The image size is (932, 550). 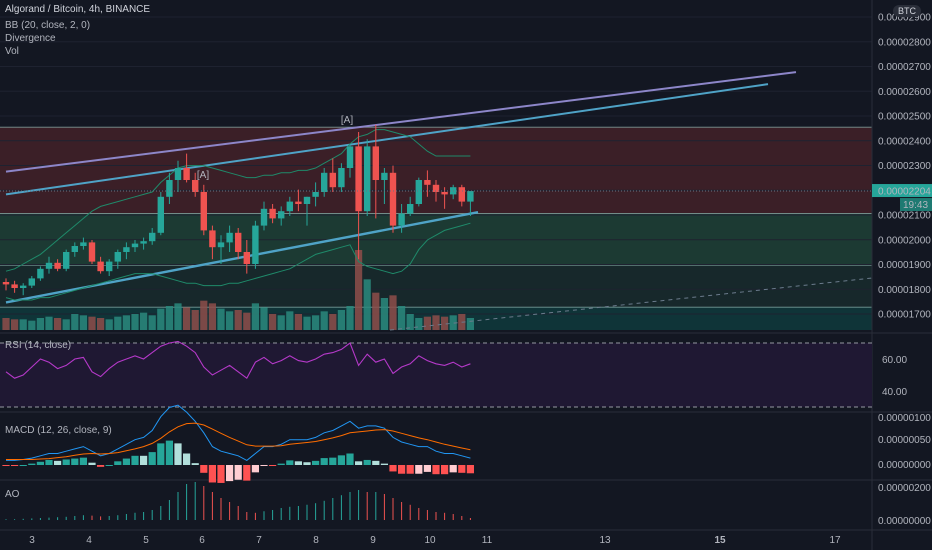 What do you see at coordinates (487, 540) in the screenshot?
I see `time-tick-label: 11` at bounding box center [487, 540].